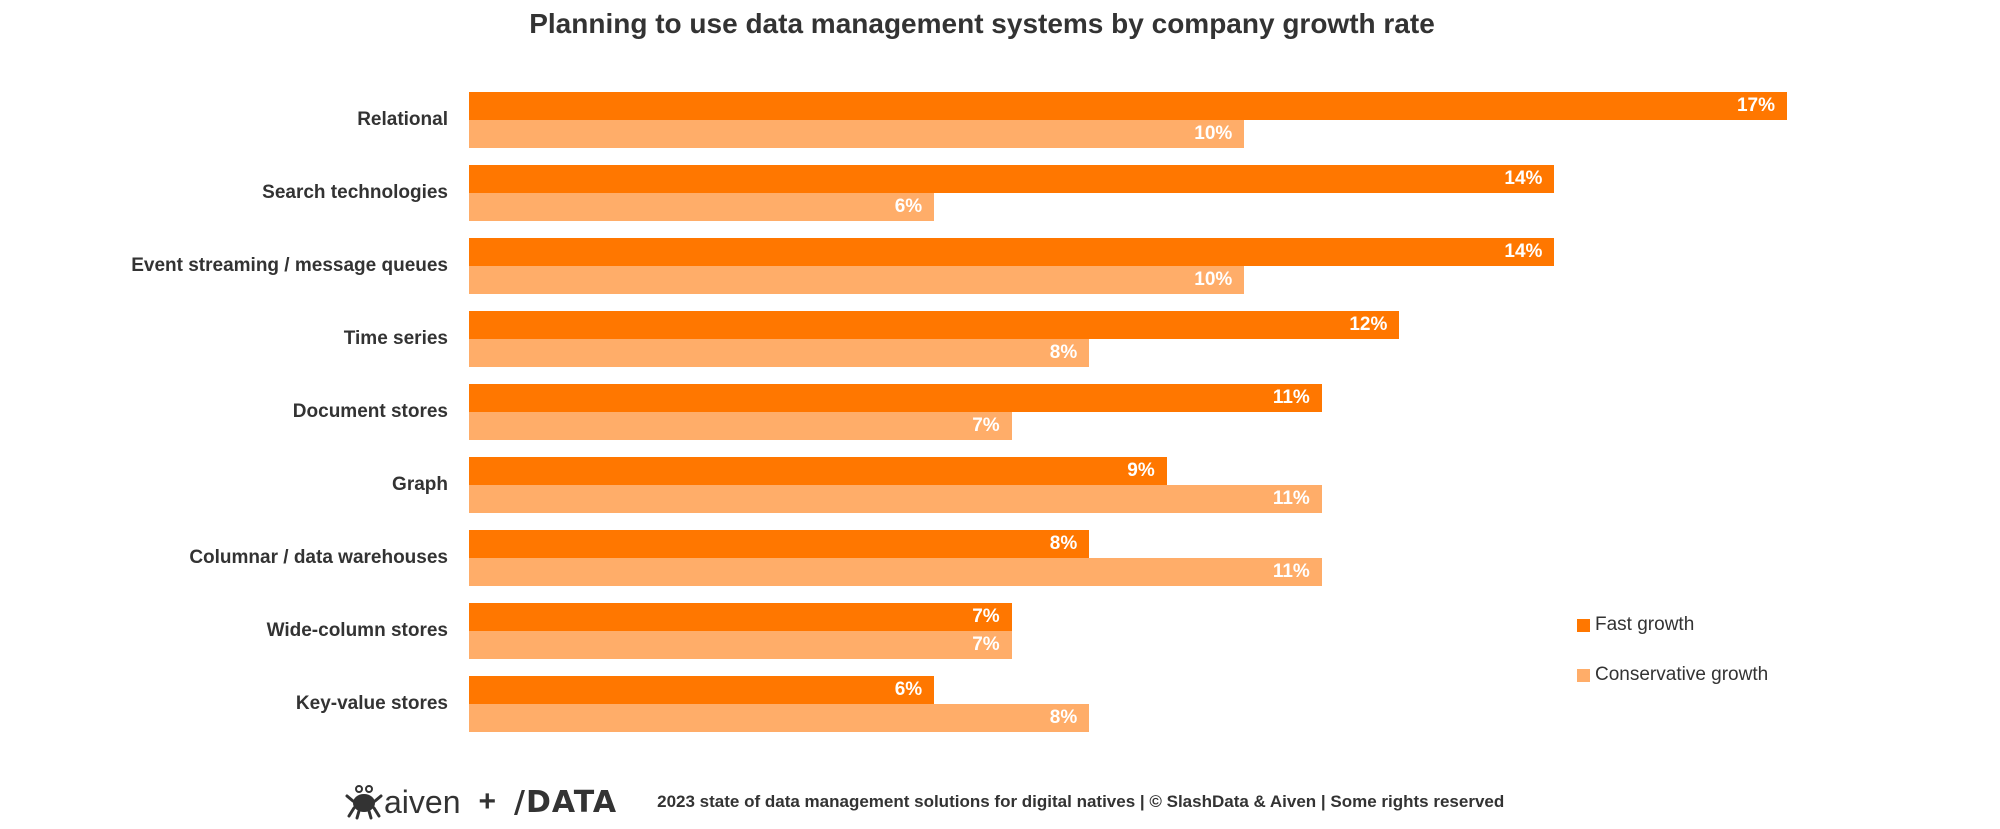 This screenshot has width=2000, height=829. I want to click on legend-item-conservative-growth: Conservative growth, so click(1672, 675).